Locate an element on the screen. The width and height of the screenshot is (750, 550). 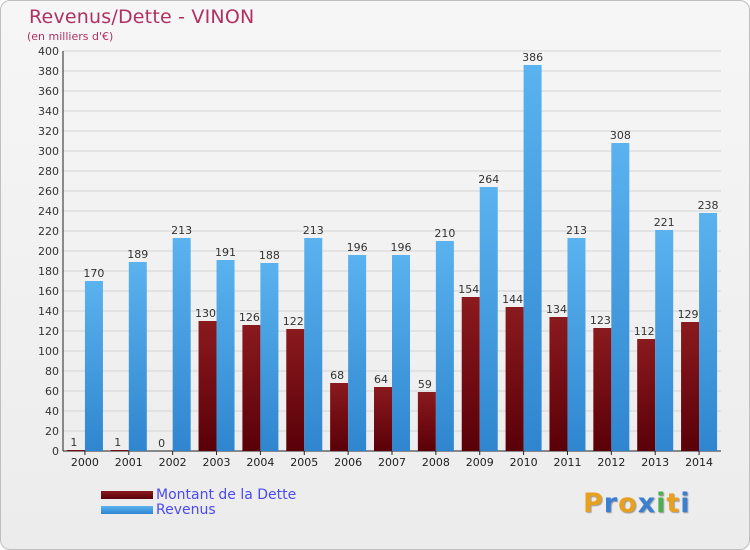
legend-swatch-dette is located at coordinates (127, 494).